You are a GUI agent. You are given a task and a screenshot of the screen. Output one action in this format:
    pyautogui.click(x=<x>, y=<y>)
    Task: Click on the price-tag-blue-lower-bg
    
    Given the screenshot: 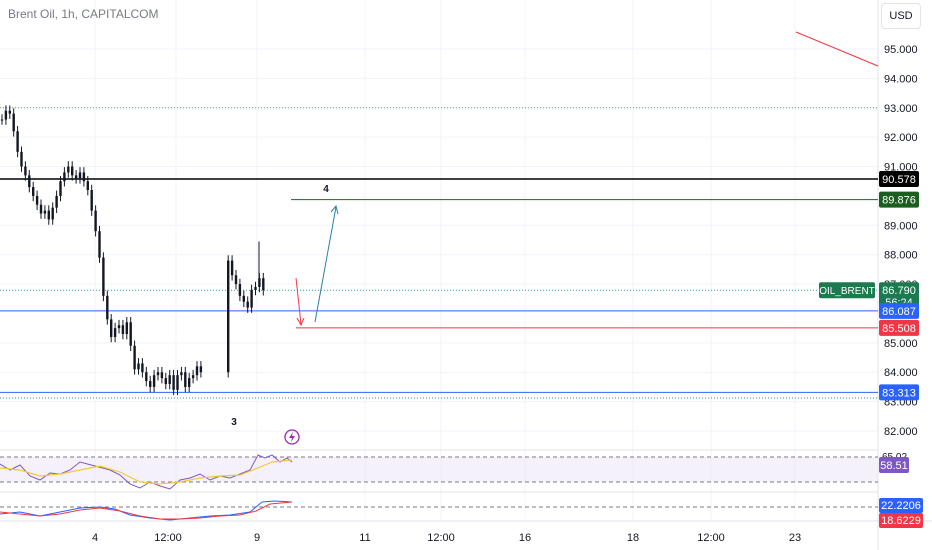 What is the action you would take?
    pyautogui.click(x=899, y=392)
    